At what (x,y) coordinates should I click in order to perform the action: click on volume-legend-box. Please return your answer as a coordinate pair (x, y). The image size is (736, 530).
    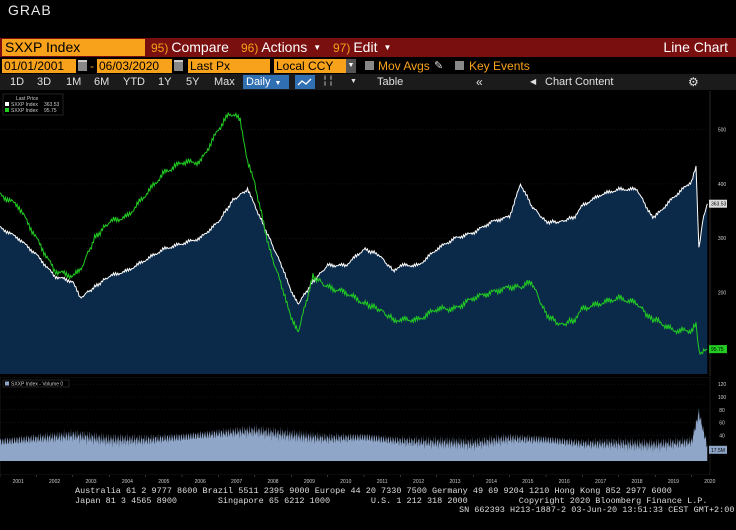
    Looking at the image, I should click on (36, 383).